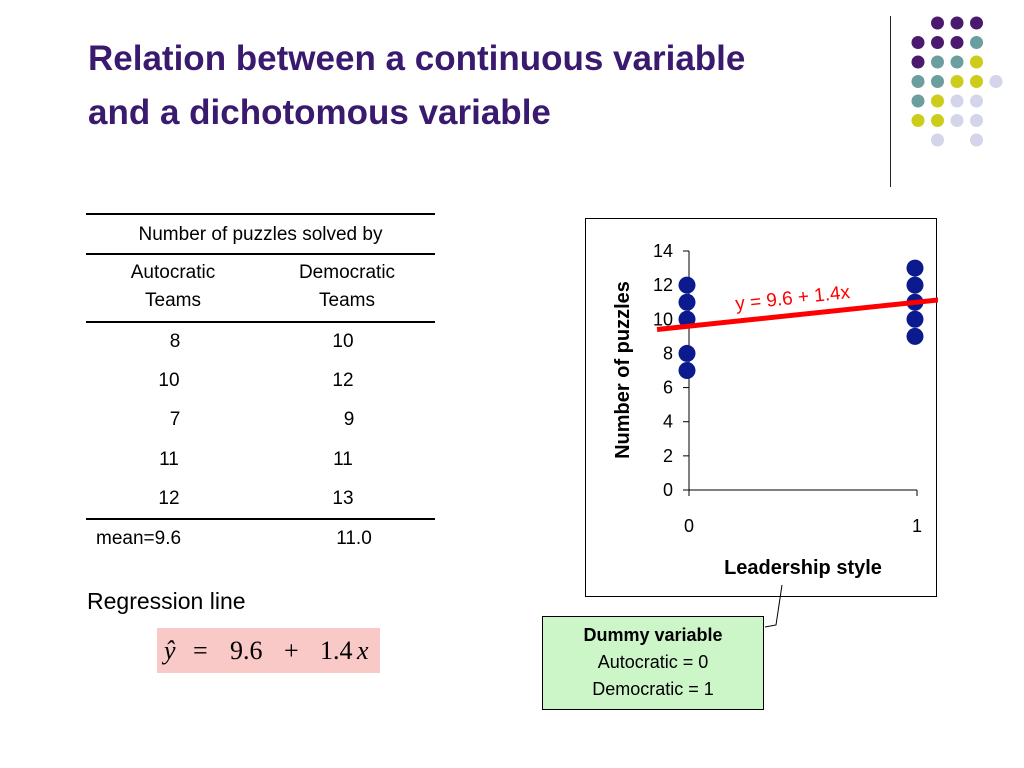  I want to click on table-row-4-col2: 11, so click(343, 459).